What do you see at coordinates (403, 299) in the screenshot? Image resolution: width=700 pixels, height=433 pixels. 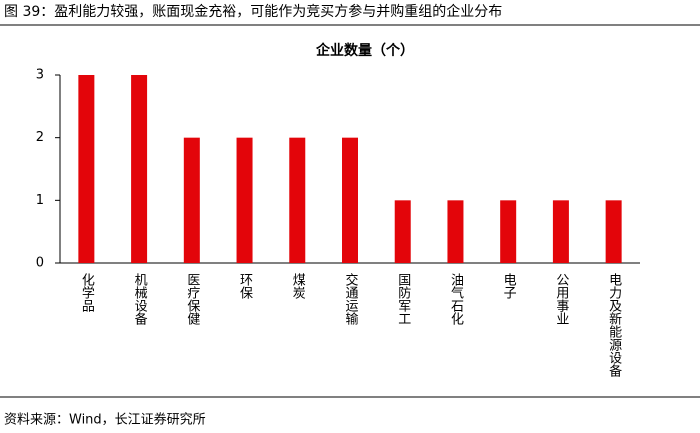 I see `x-tick-label: 国防军工` at bounding box center [403, 299].